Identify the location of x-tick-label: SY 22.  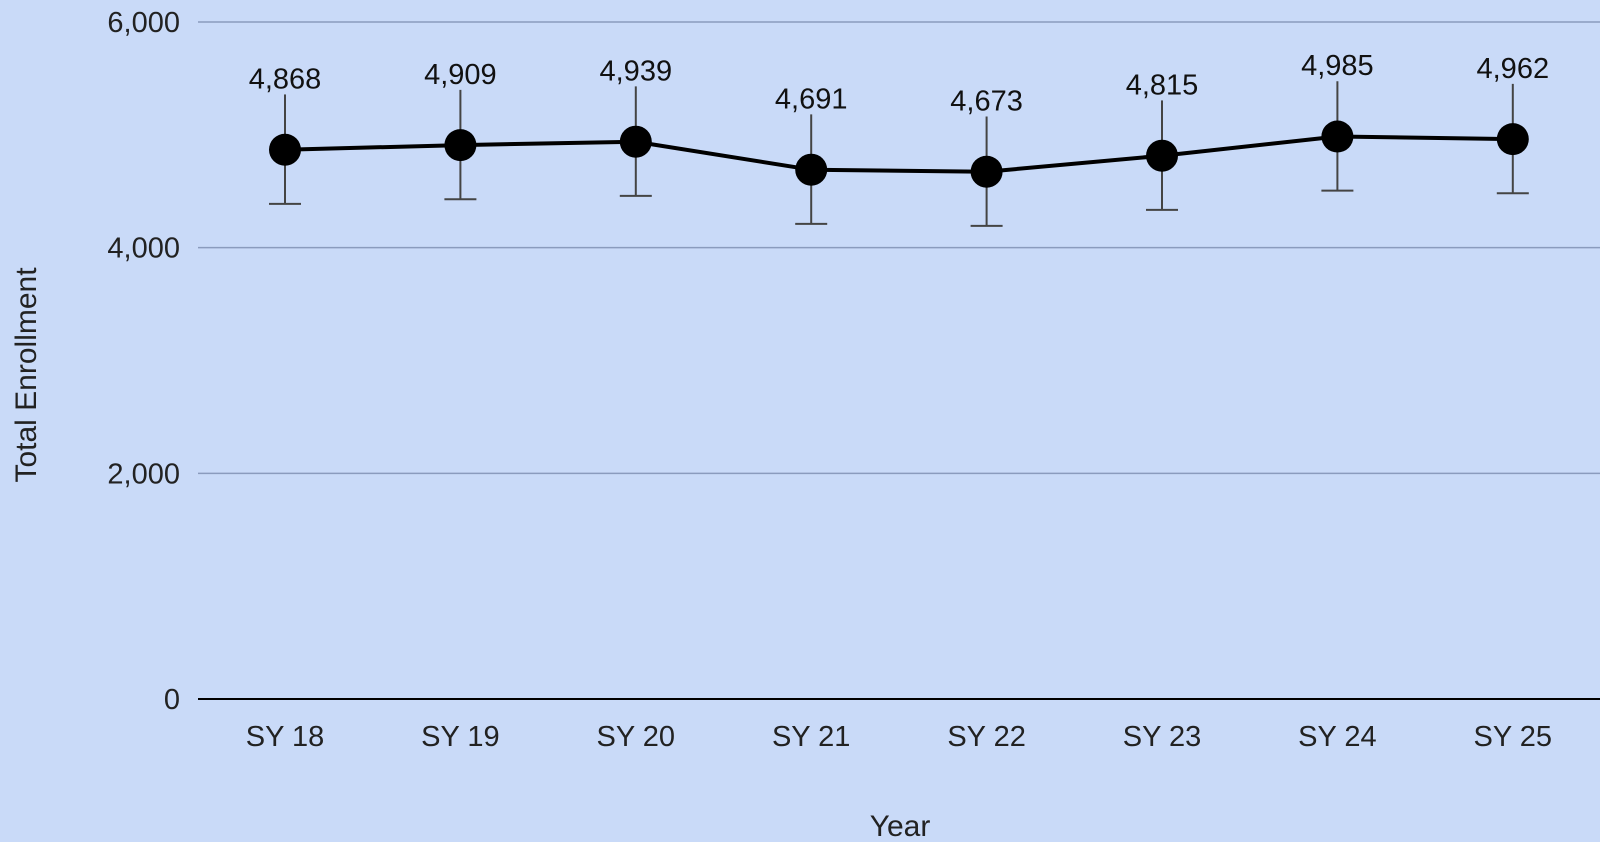
(986, 737).